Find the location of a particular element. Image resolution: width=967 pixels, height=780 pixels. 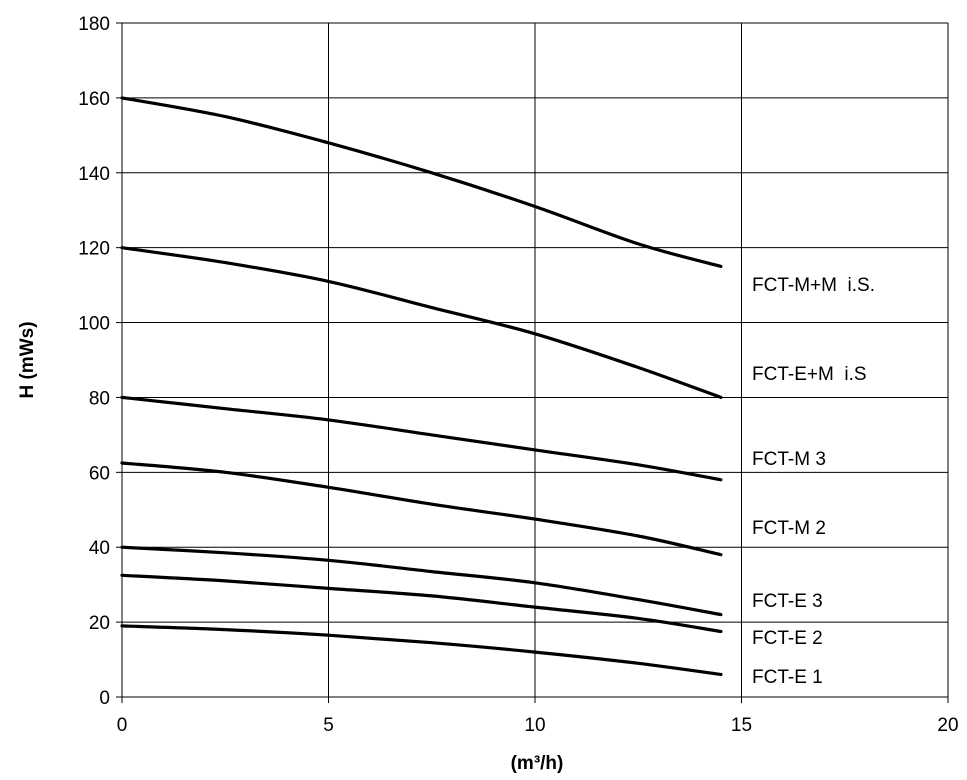

x-tick-label: 10 is located at coordinates (534, 725).